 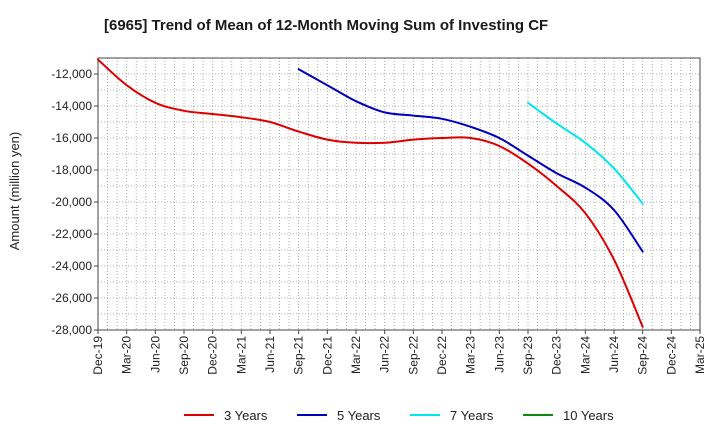 I want to click on x-tick-label: Dec-21, so click(x=327, y=355).